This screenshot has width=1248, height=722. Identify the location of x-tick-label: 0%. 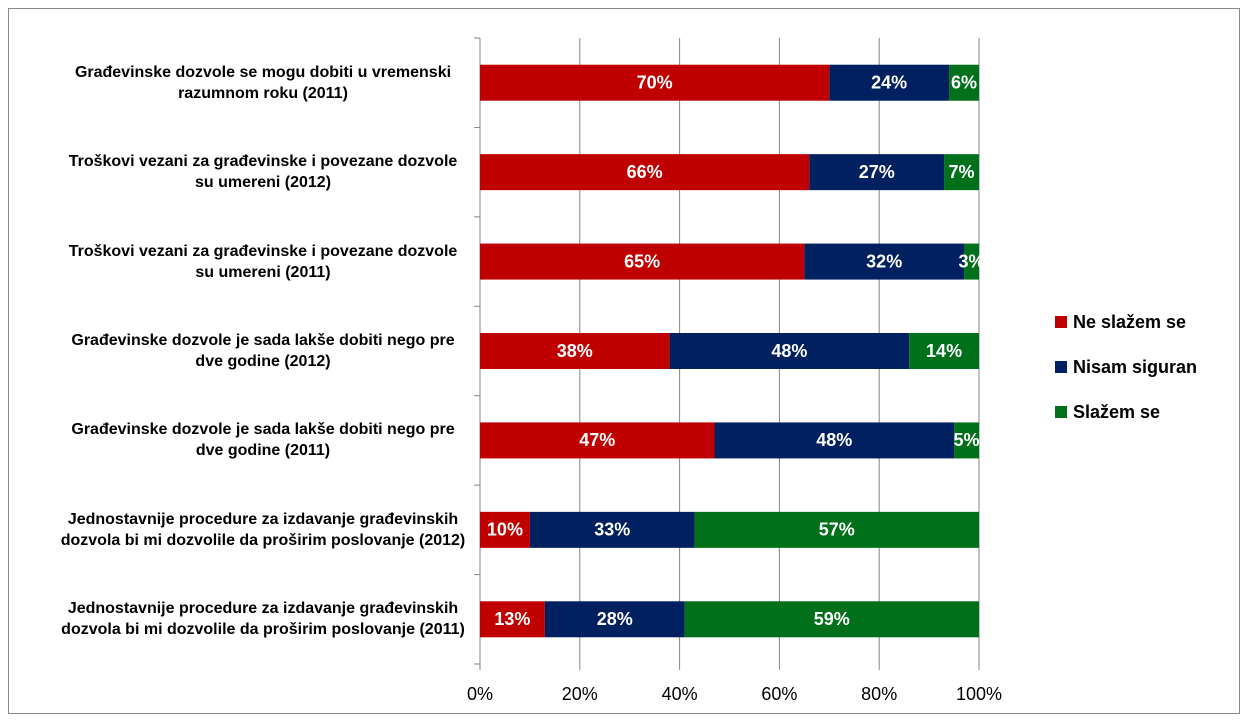
(480, 694).